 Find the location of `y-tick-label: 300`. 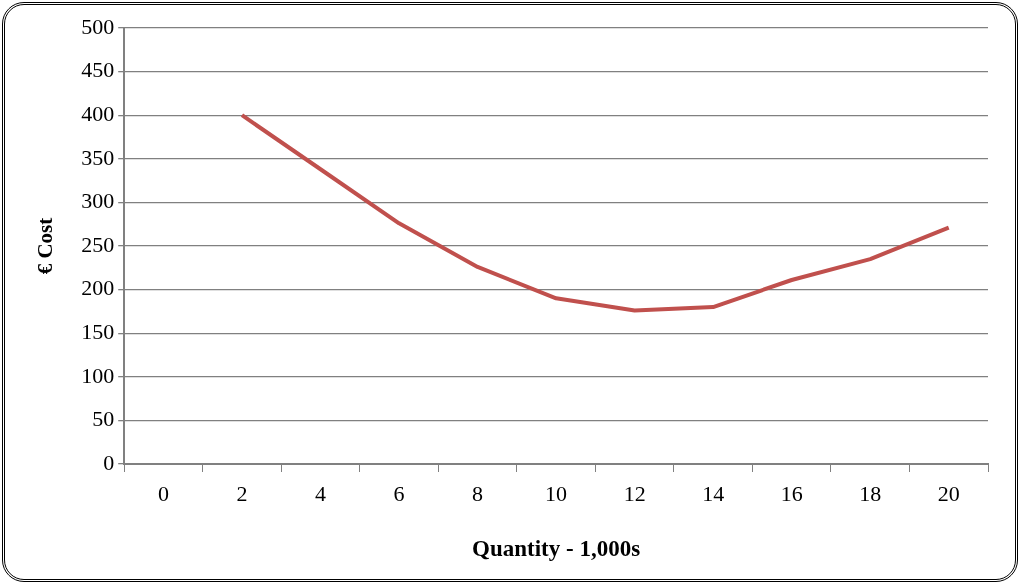

y-tick-label: 300 is located at coordinates (98, 201).